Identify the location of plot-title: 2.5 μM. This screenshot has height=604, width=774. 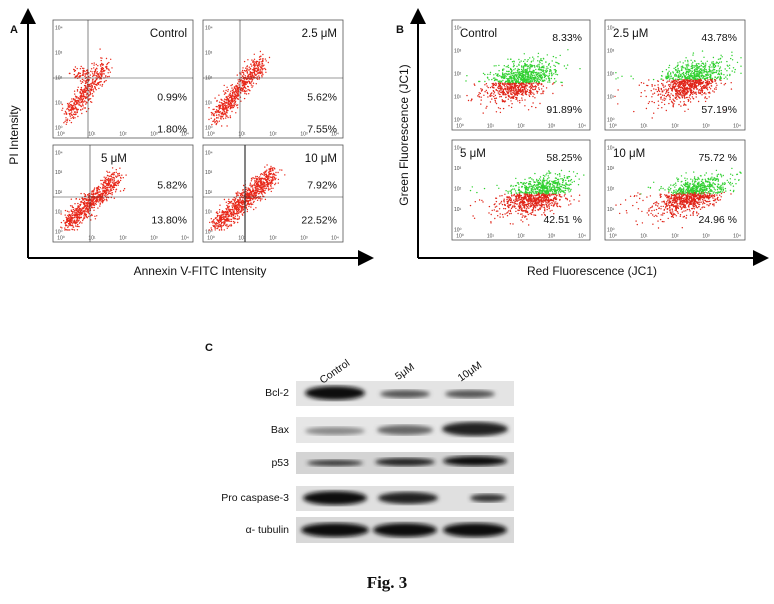
(319, 34).